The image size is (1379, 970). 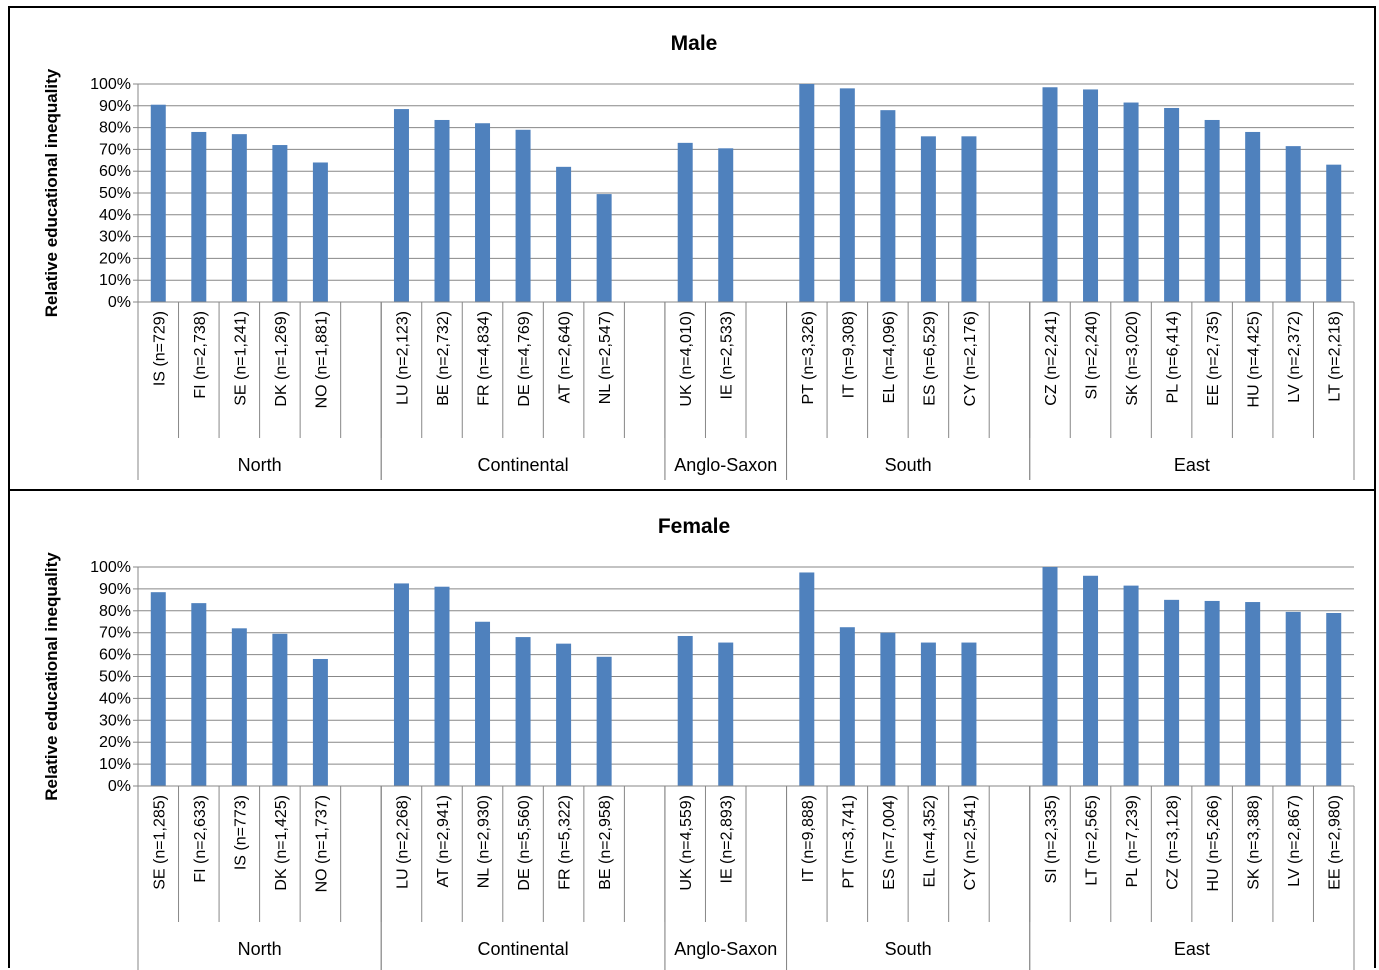 I want to click on category-label: LU (n=2,268), so click(x=402, y=842).